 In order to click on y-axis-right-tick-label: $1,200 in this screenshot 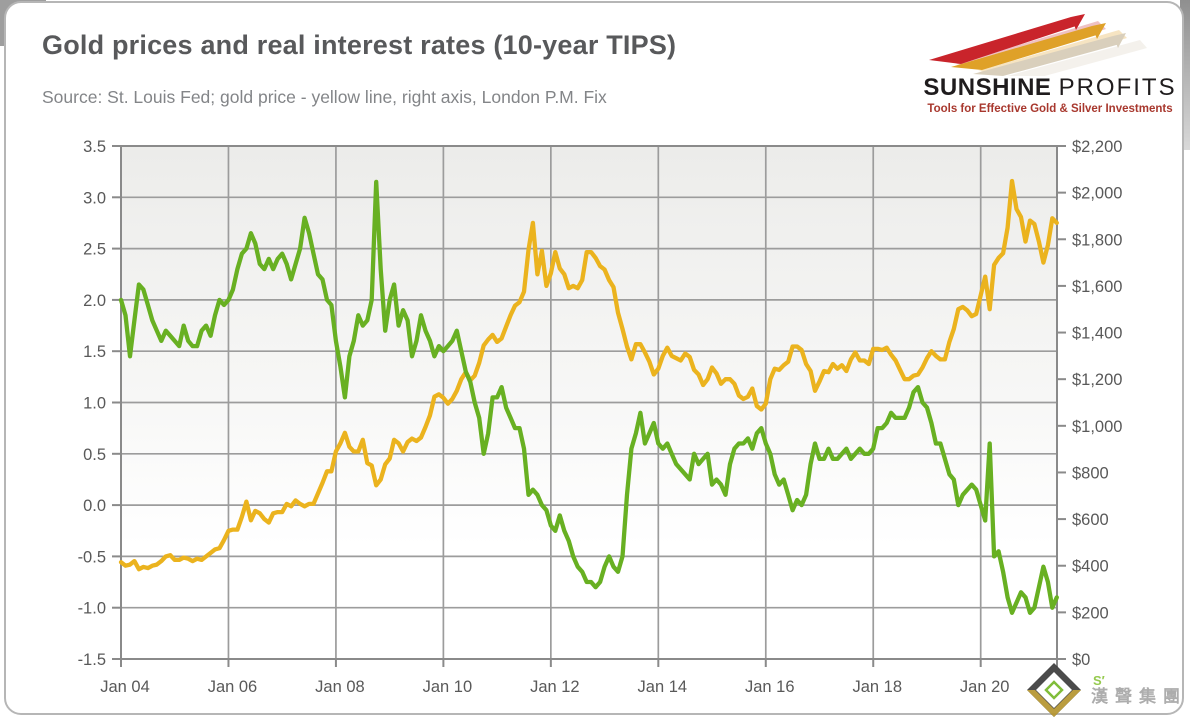, I will do `click(1097, 380)`.